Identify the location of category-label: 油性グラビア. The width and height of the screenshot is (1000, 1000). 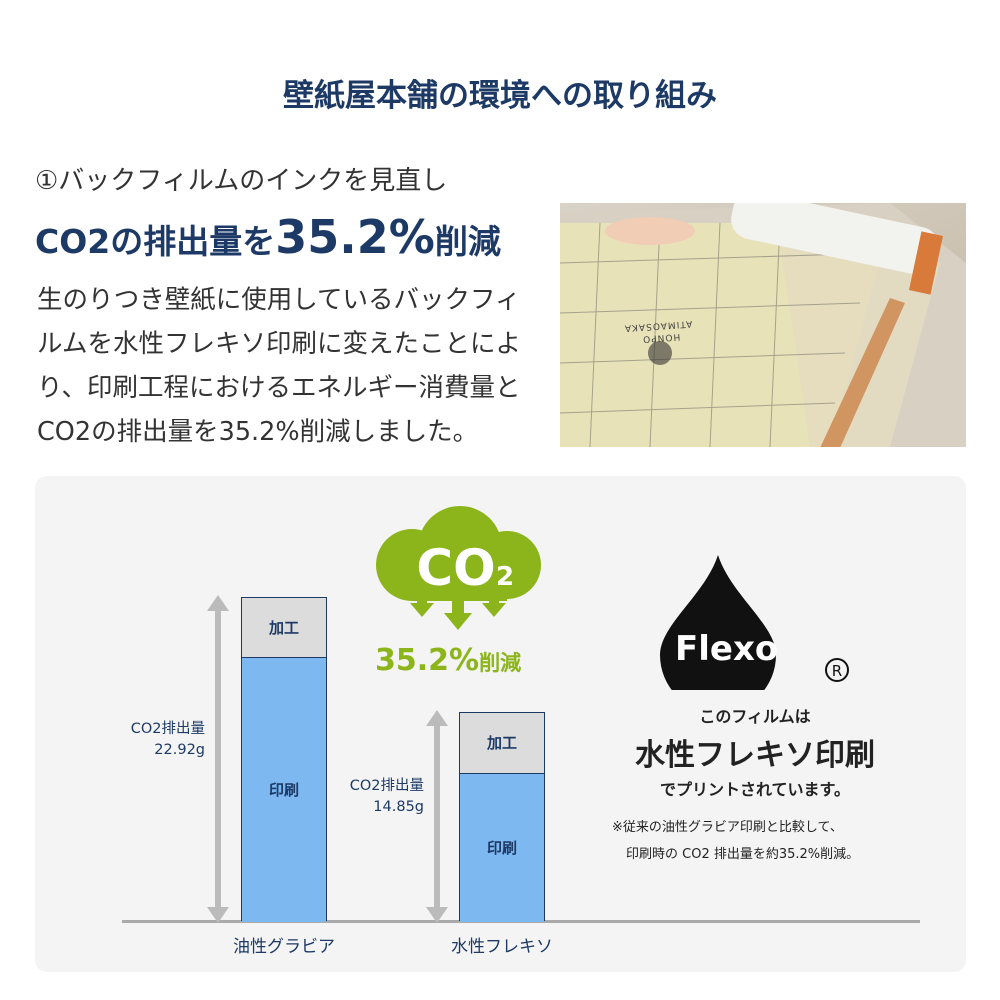
(284, 947).